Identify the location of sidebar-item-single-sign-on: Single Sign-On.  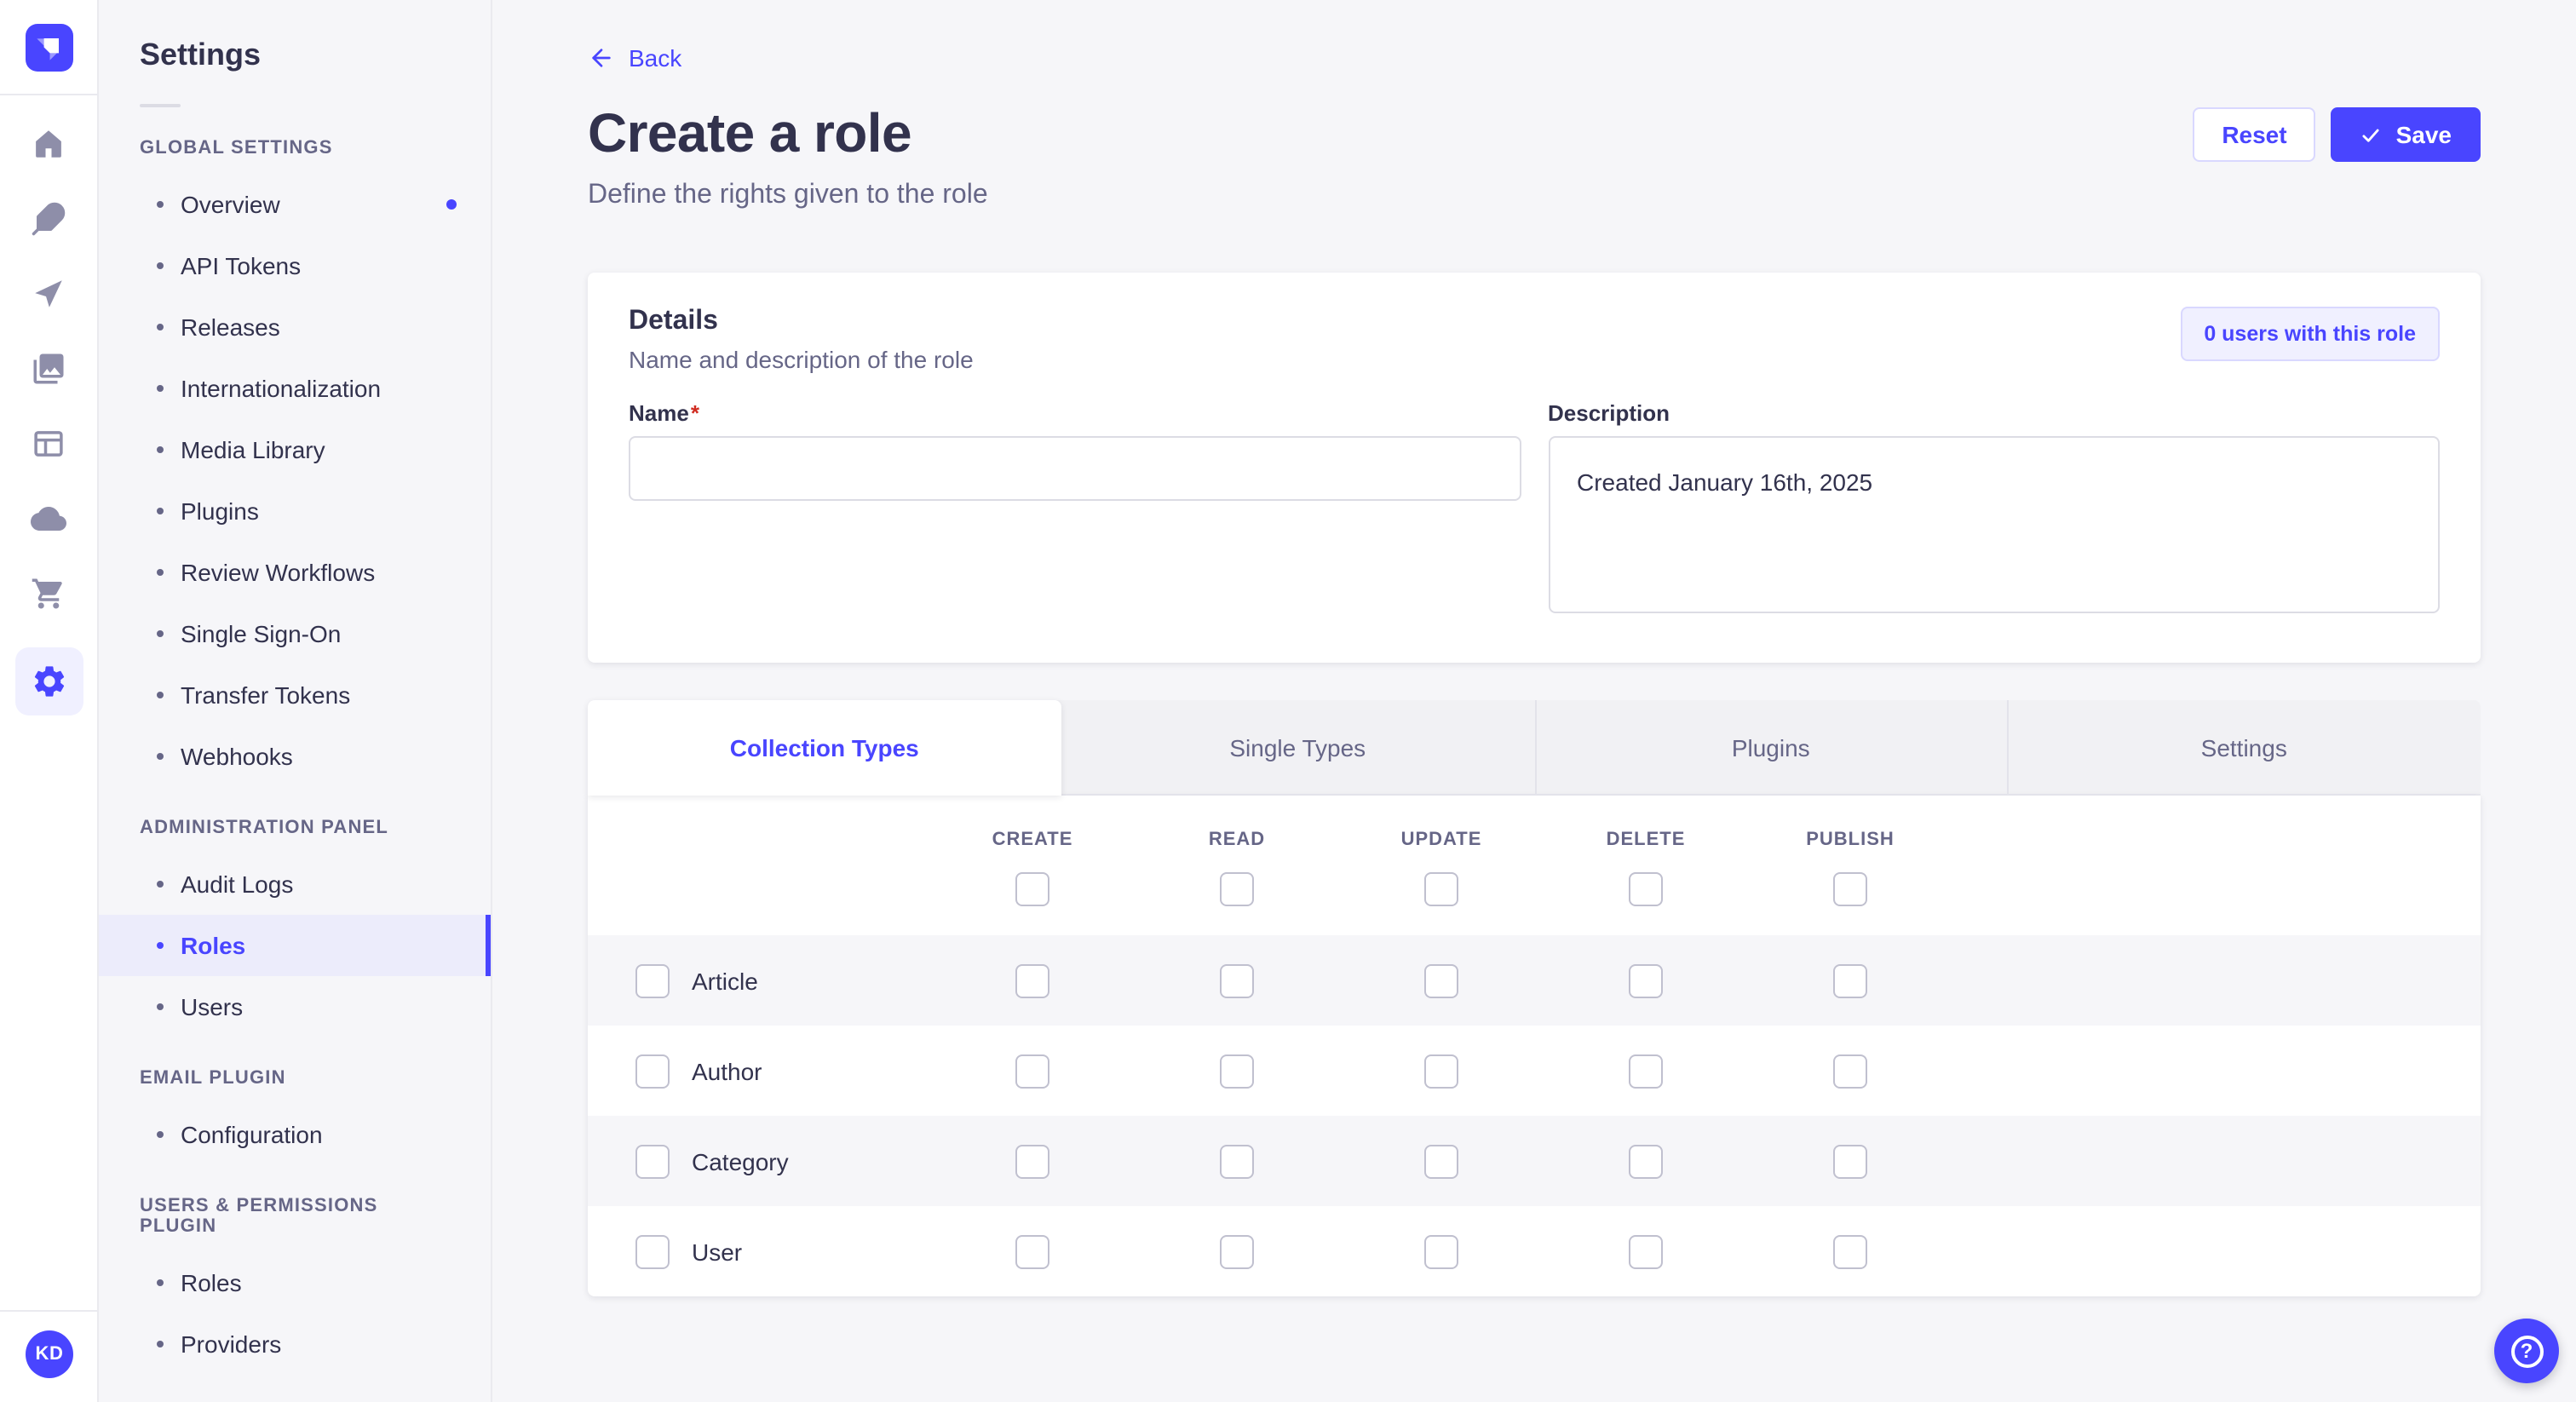
(295, 633).